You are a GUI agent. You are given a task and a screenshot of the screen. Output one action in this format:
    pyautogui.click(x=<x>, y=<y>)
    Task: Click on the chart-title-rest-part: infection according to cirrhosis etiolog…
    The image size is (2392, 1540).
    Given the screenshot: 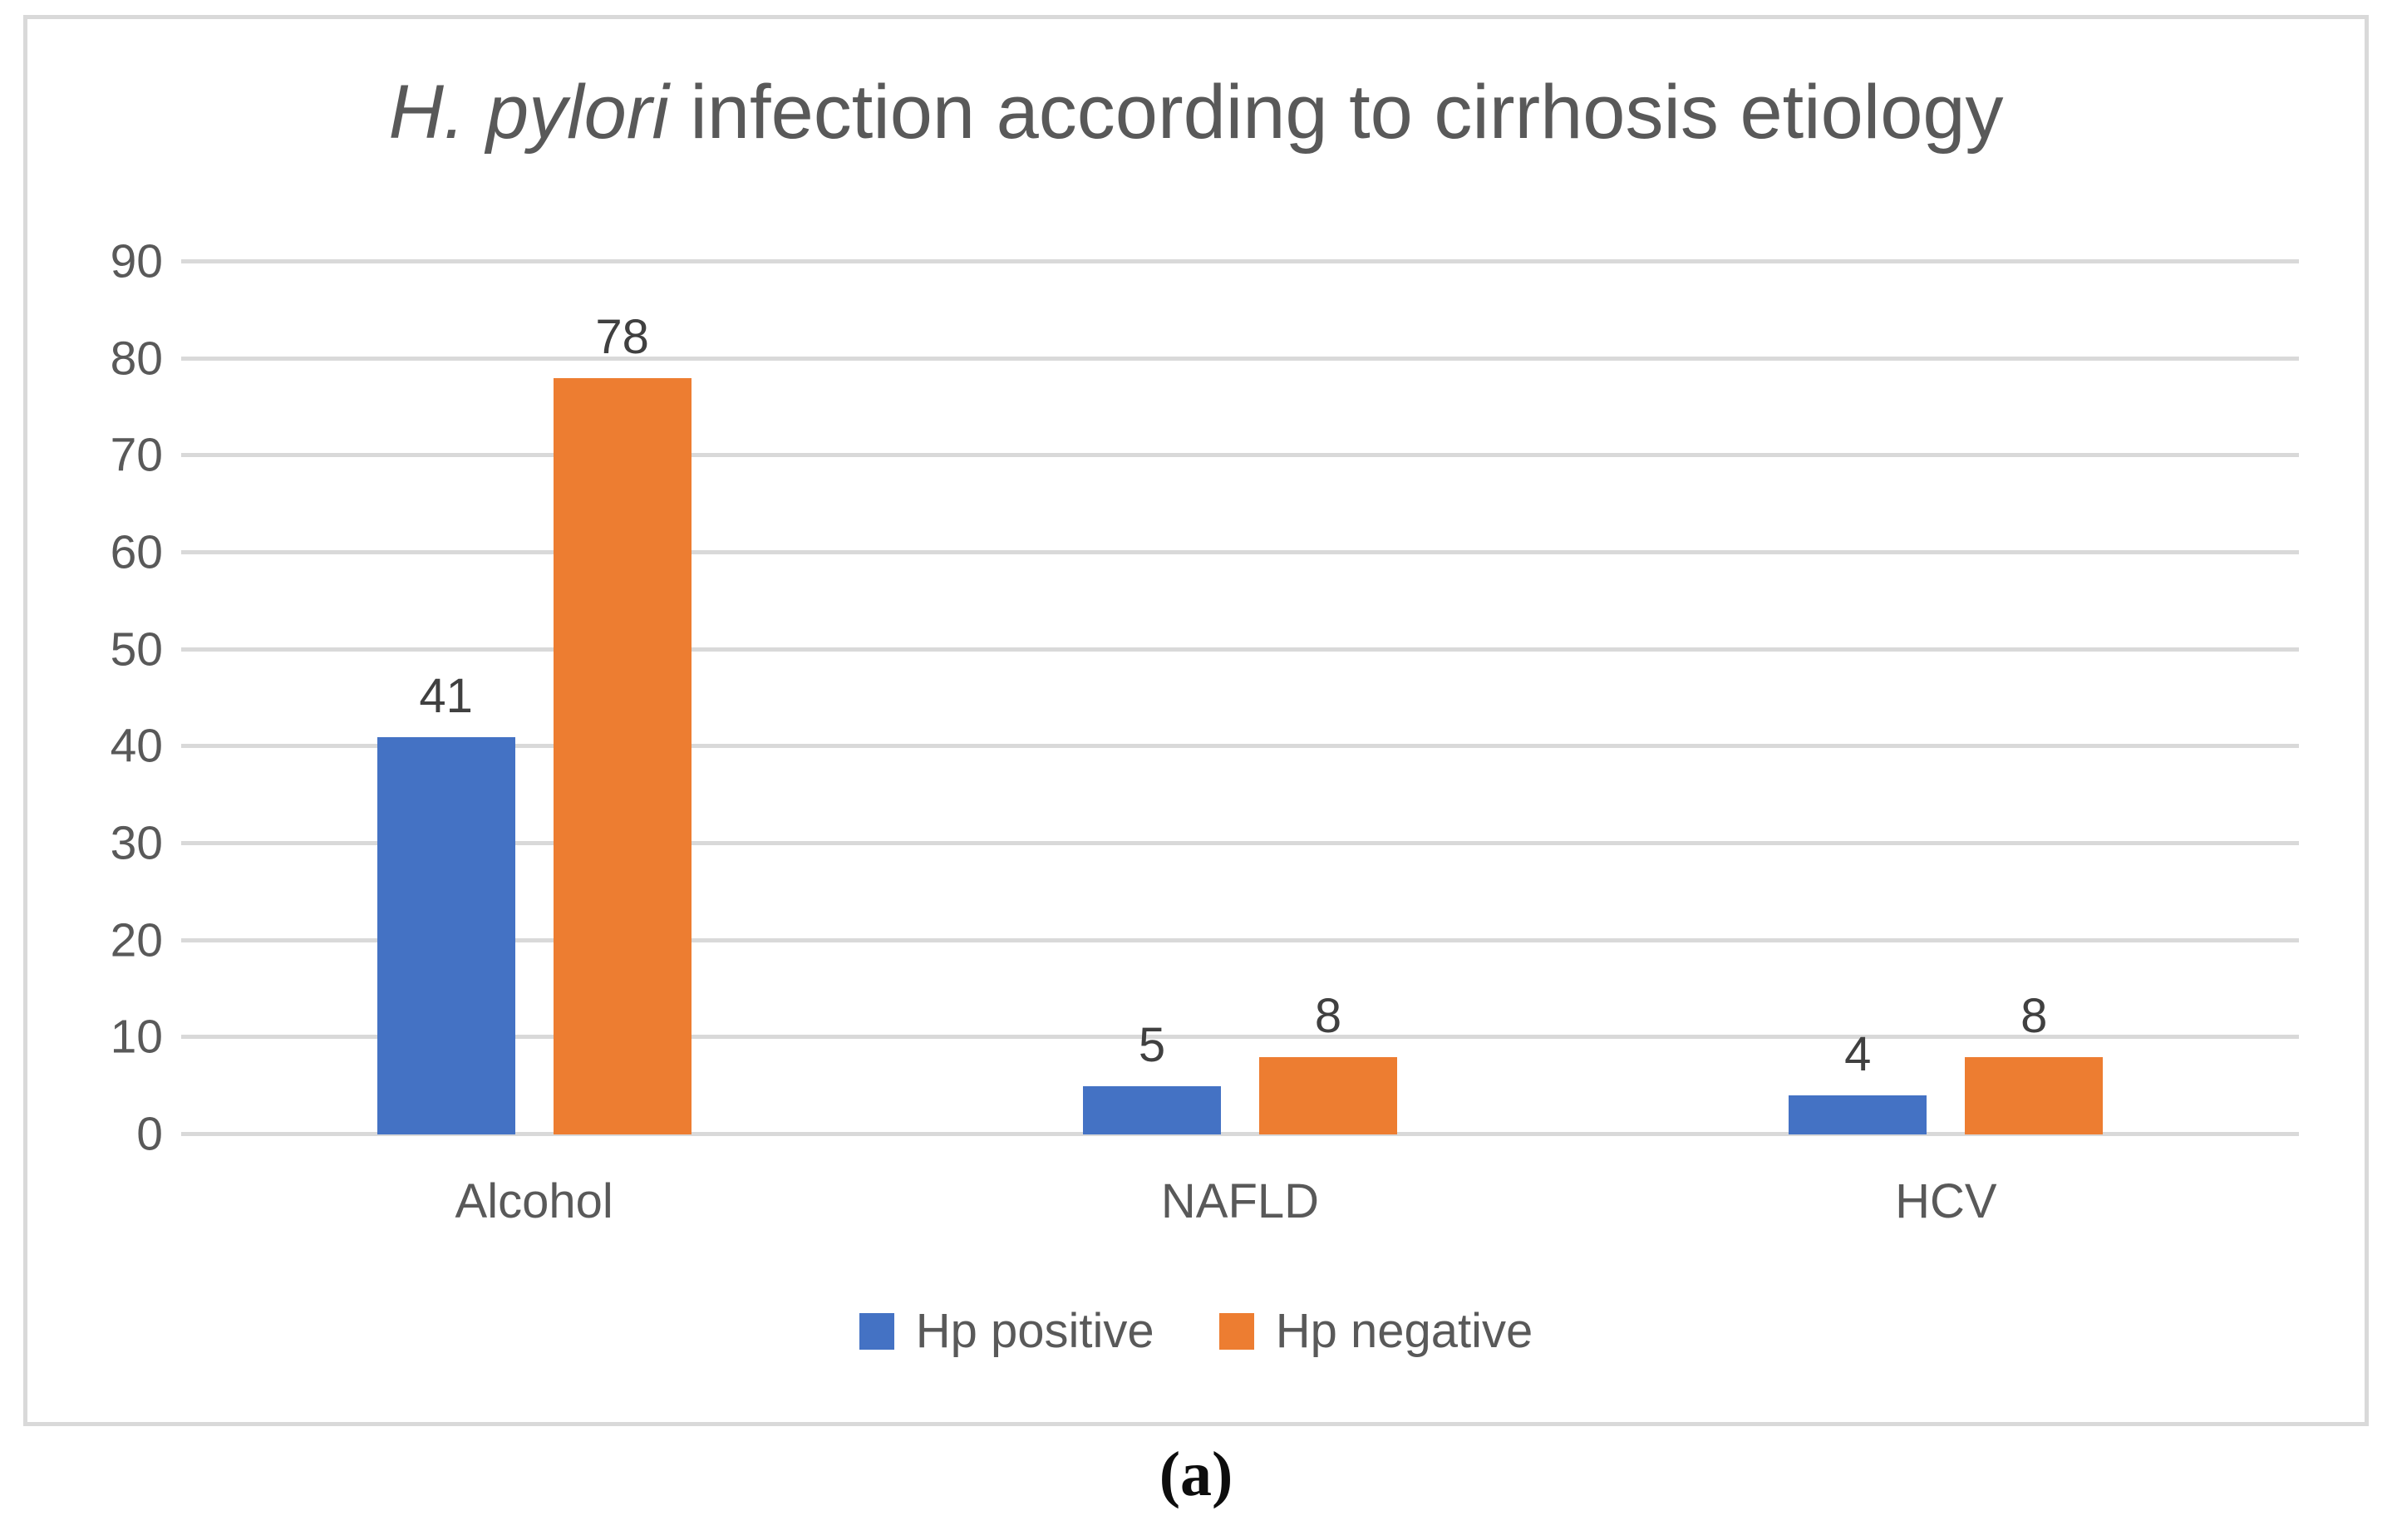 What is the action you would take?
    pyautogui.click(x=1336, y=112)
    